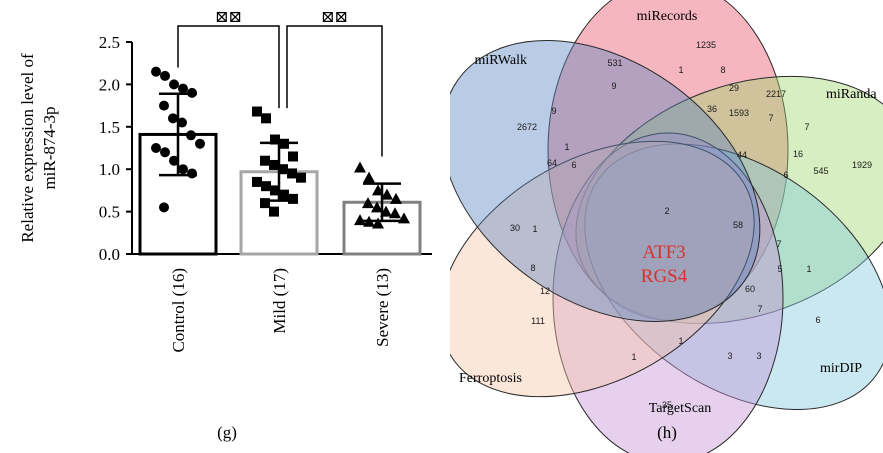  What do you see at coordinates (862, 165) in the screenshot?
I see `venn-count: 1929` at bounding box center [862, 165].